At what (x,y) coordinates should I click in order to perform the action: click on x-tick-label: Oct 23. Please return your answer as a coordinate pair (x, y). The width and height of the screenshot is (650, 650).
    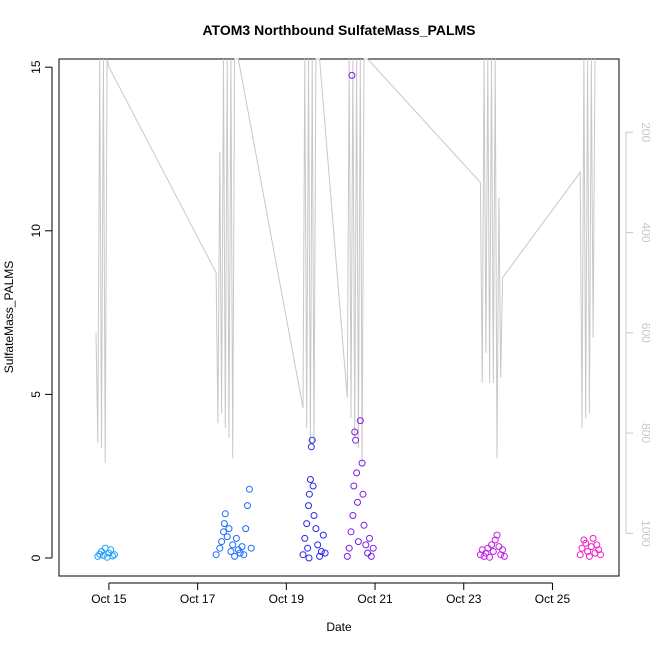
    Looking at the image, I should click on (464, 599).